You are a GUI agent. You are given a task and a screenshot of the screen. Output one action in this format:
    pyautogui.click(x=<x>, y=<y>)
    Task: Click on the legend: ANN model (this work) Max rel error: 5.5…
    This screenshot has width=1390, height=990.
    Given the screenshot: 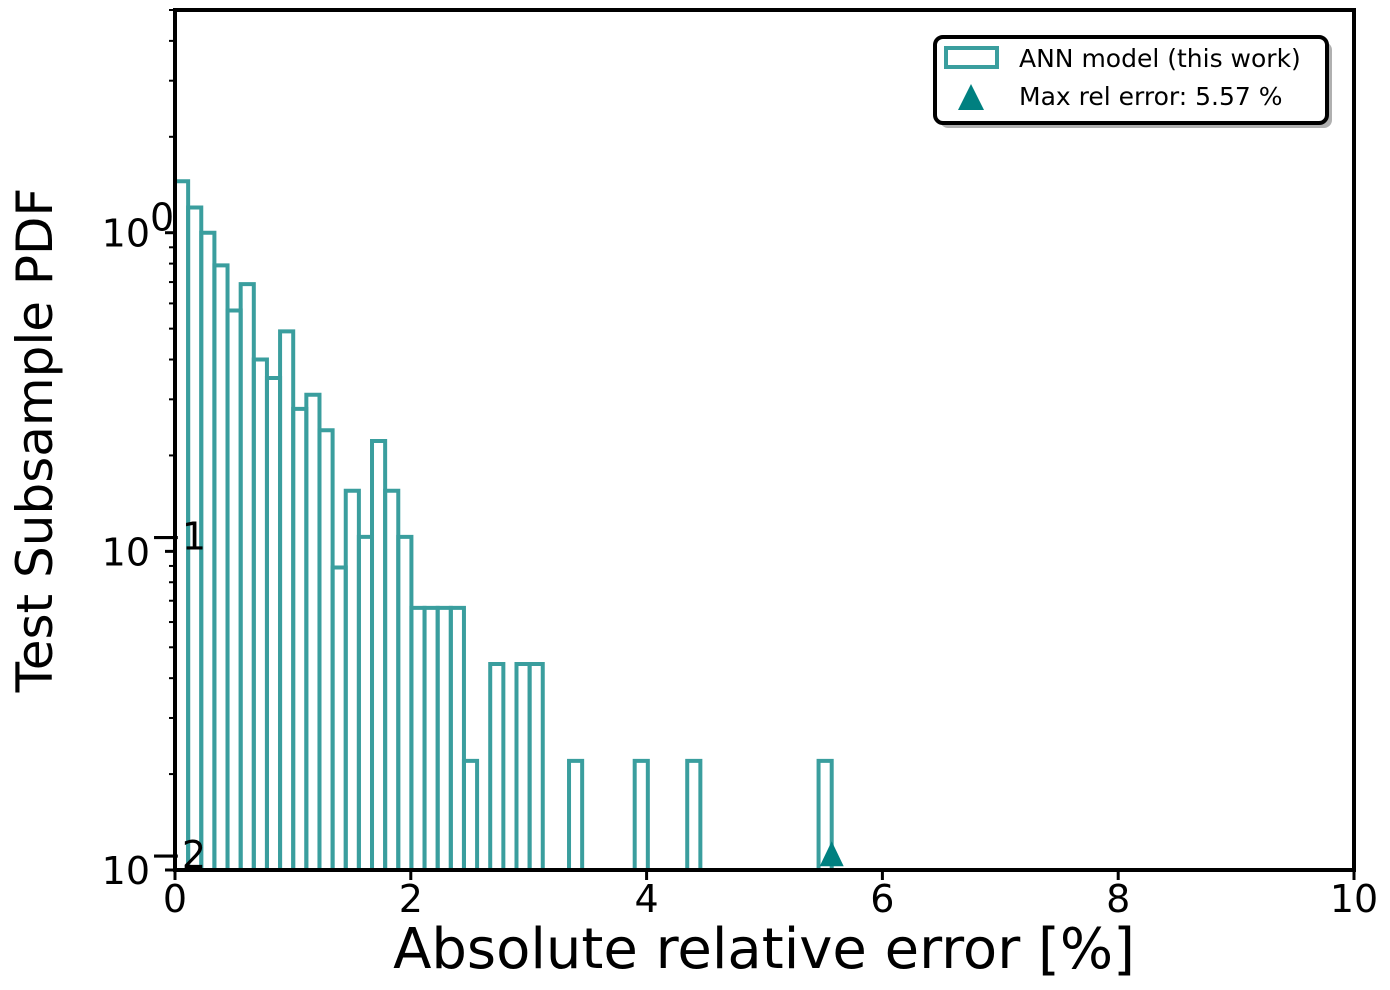 What is the action you would take?
    pyautogui.click(x=1132, y=81)
    